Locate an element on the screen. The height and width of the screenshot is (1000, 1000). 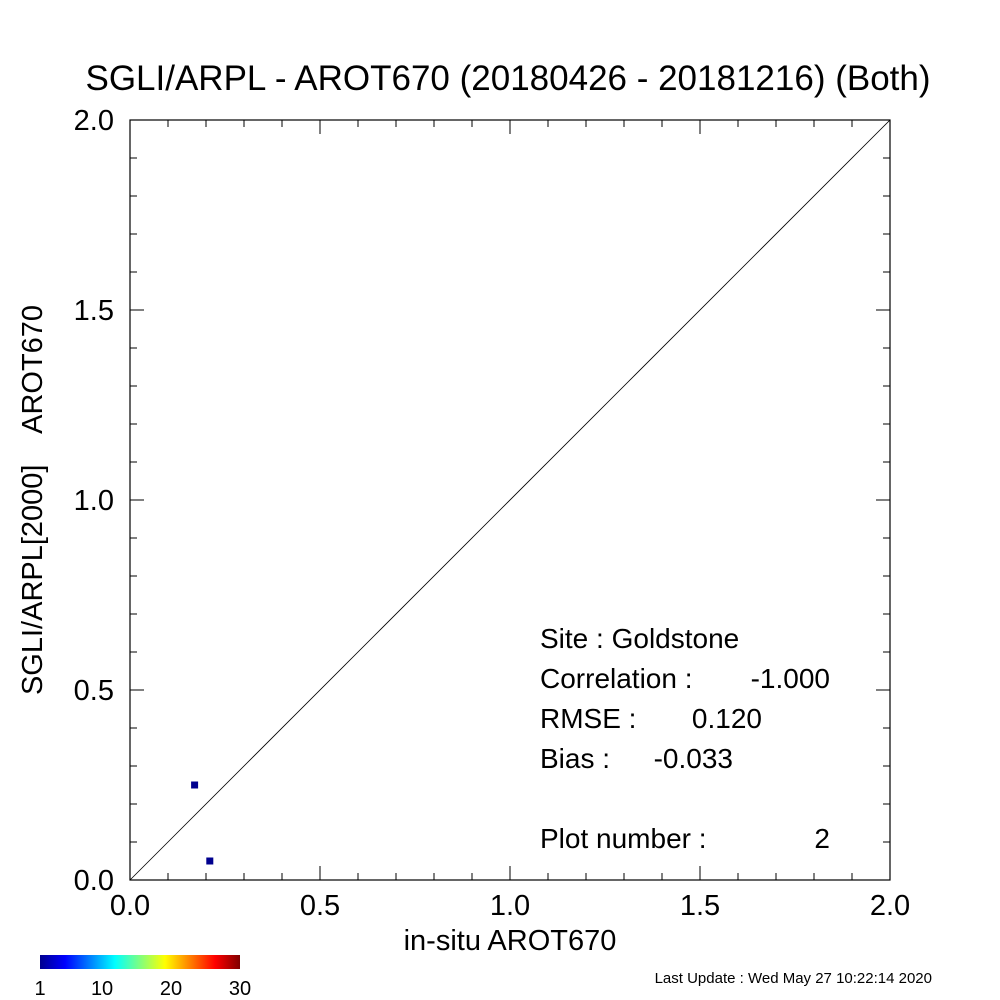
y-tick-label: 1.0 is located at coordinates (94, 501).